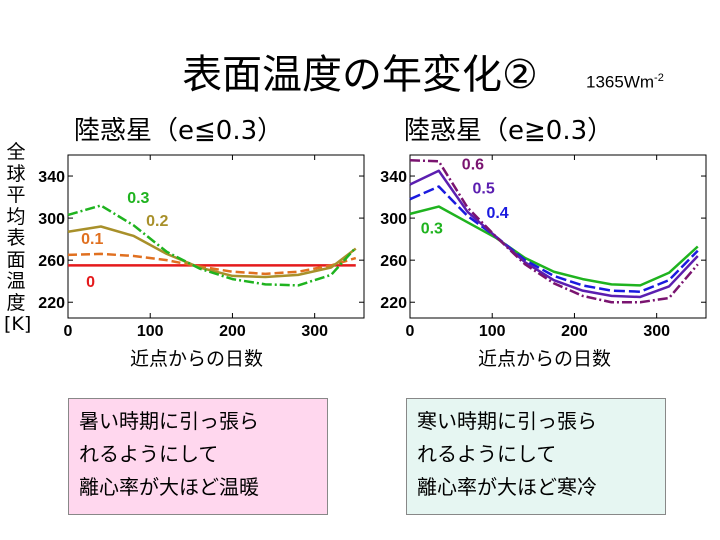 This screenshot has height=540, width=720. What do you see at coordinates (393, 177) in the screenshot?
I see `right-y-tick-label: 340` at bounding box center [393, 177].